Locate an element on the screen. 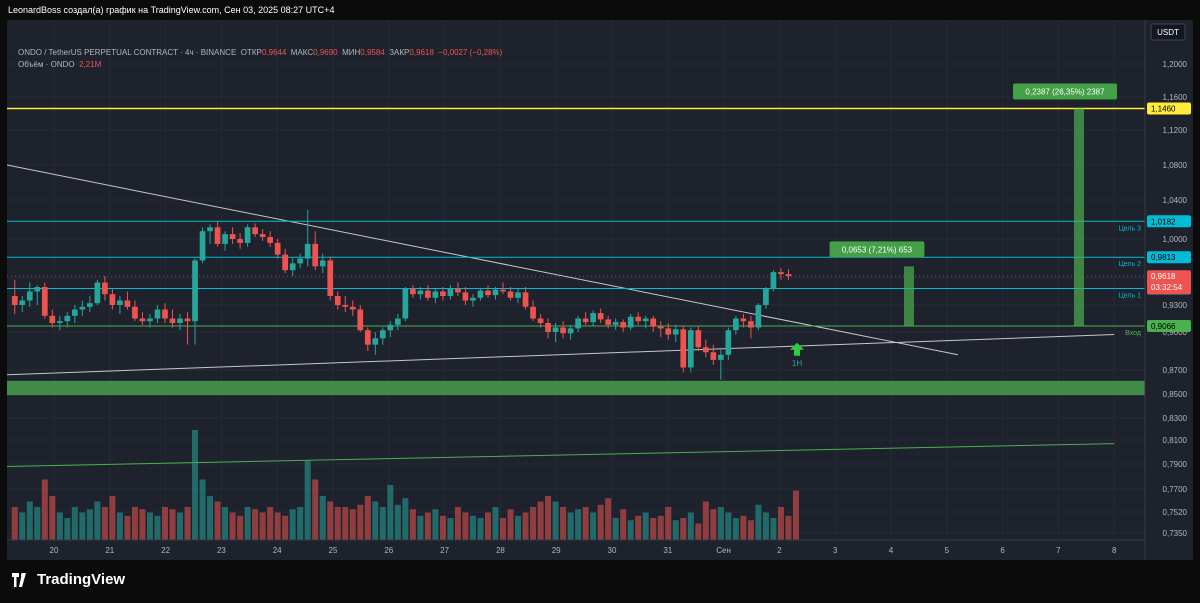  time-tick-label: 29 is located at coordinates (556, 550).